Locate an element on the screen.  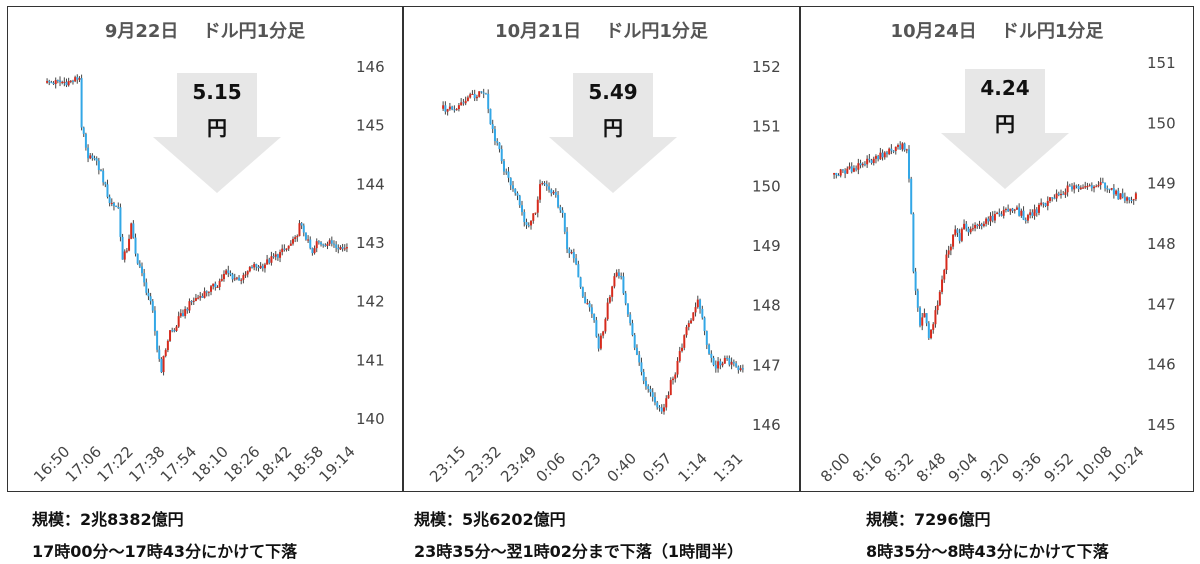
caption-size-3: 規模：7296億円 is located at coordinates (928, 519).